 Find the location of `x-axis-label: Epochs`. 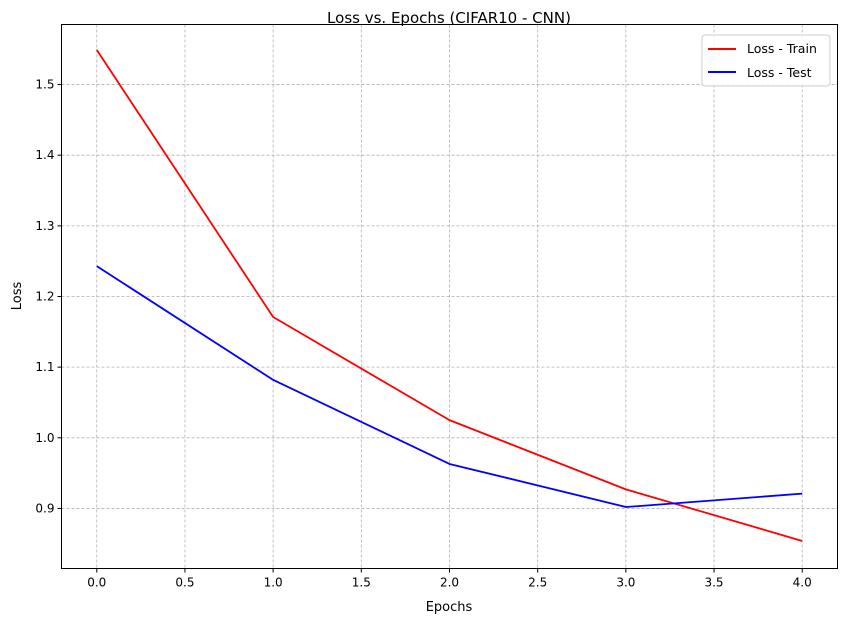

x-axis-label: Epochs is located at coordinates (449, 607).